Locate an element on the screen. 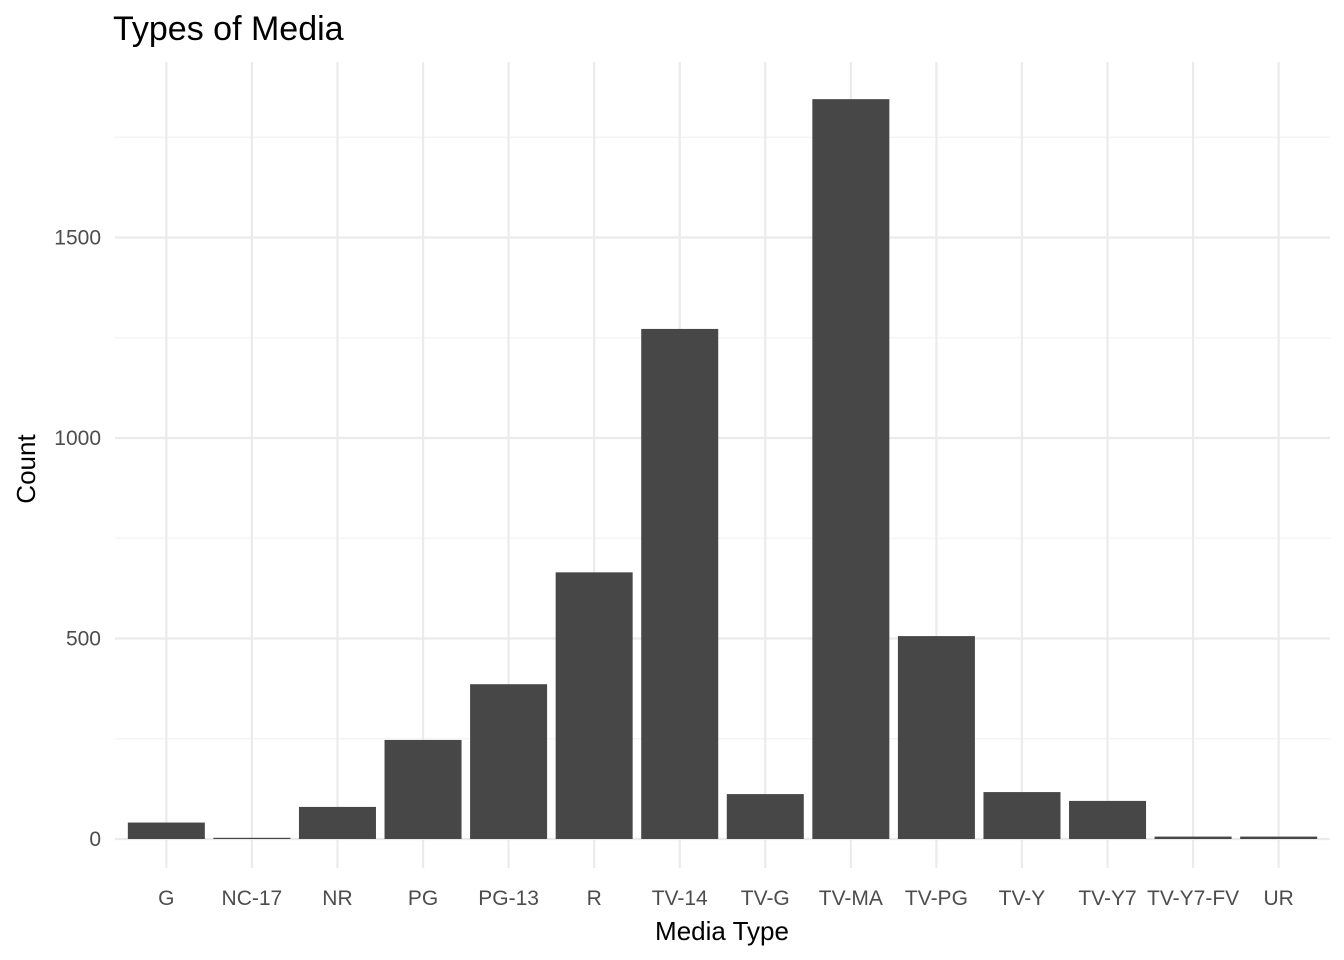  x-tick-label: TV-Y7 is located at coordinates (1107, 898).